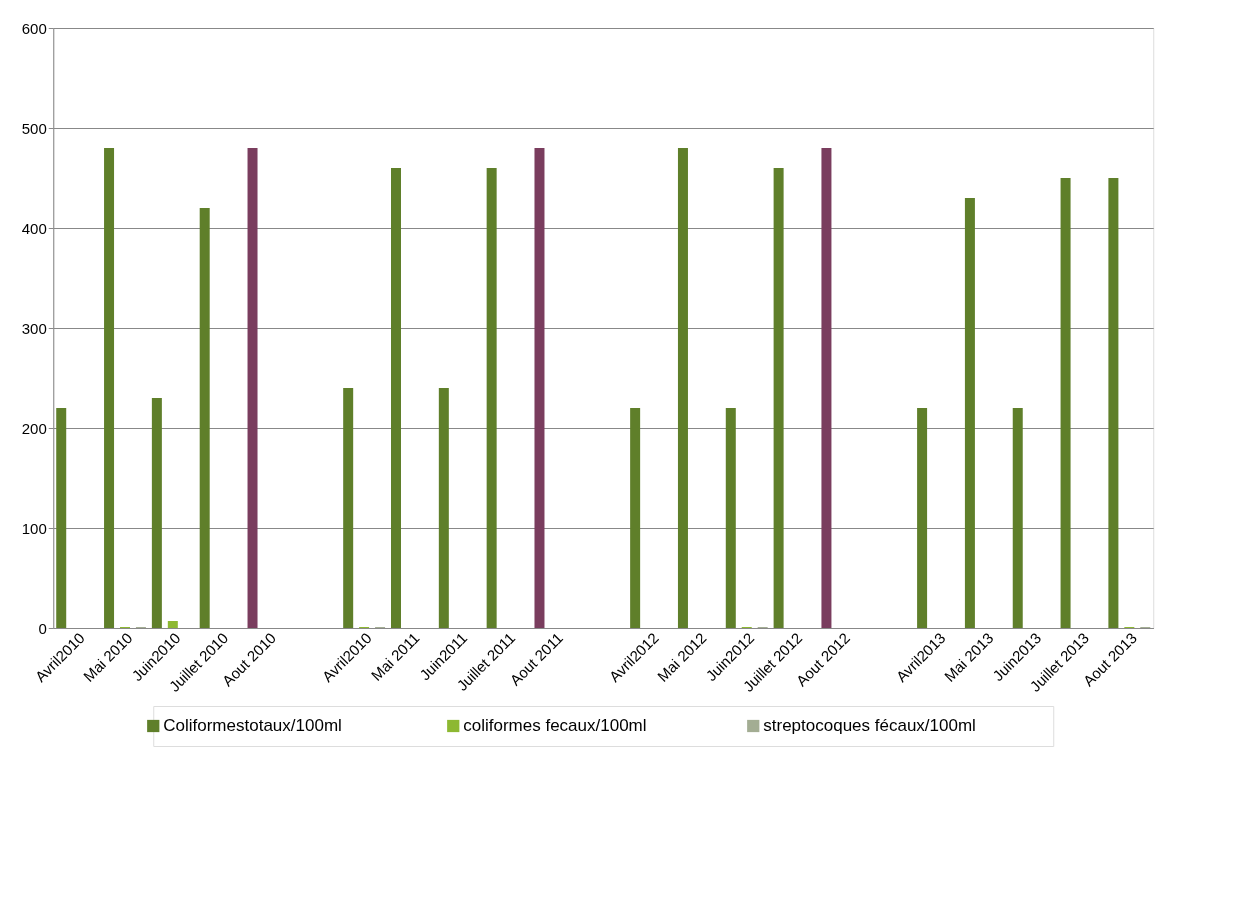 The height and width of the screenshot is (911, 1258). What do you see at coordinates (555, 725) in the screenshot?
I see `legend-label: coliformes fecaux/100ml` at bounding box center [555, 725].